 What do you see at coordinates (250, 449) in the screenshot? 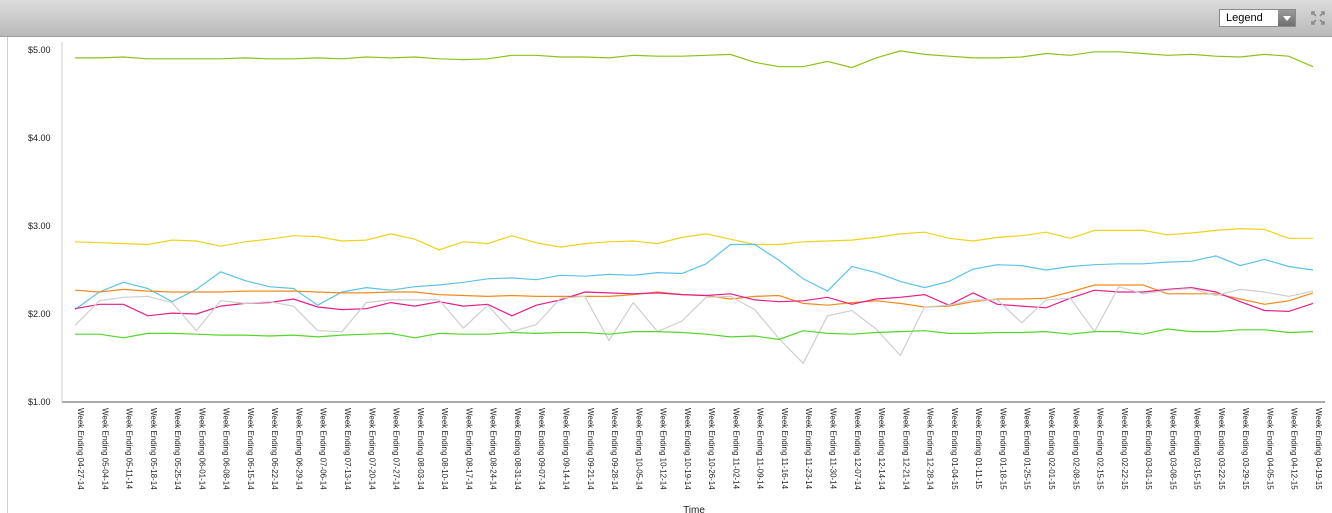
I see `x-tick-label: Week Ending 06-15-14` at bounding box center [250, 449].